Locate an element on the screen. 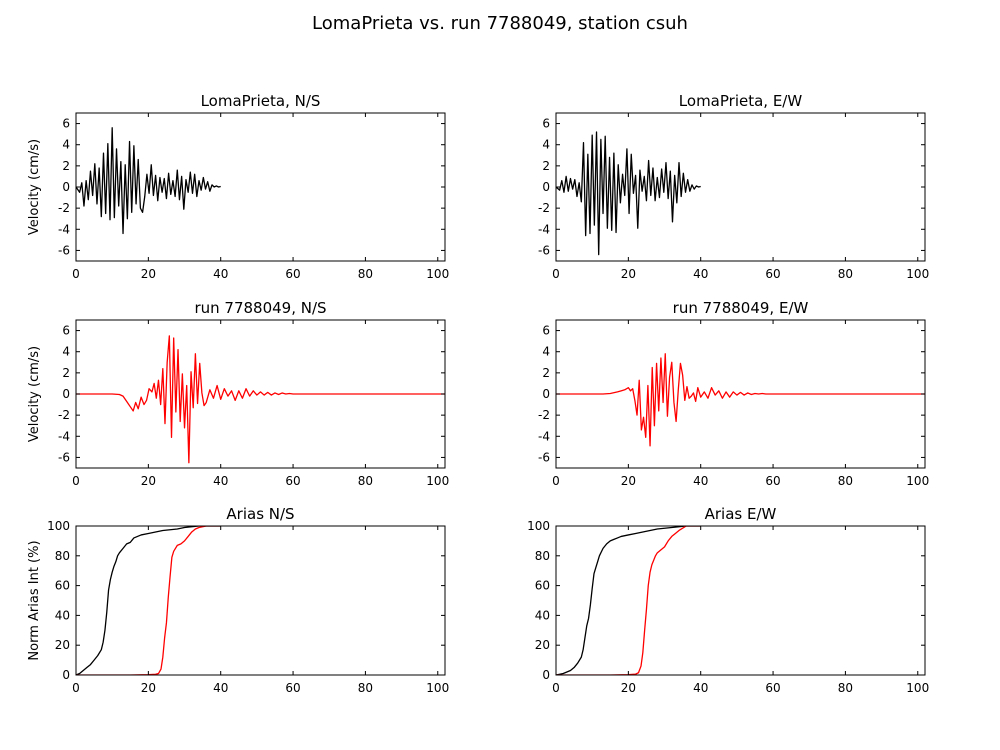 This screenshot has width=1000, height=750. vel-ns-sim-ytick-label: 0 is located at coordinates (66, 394).